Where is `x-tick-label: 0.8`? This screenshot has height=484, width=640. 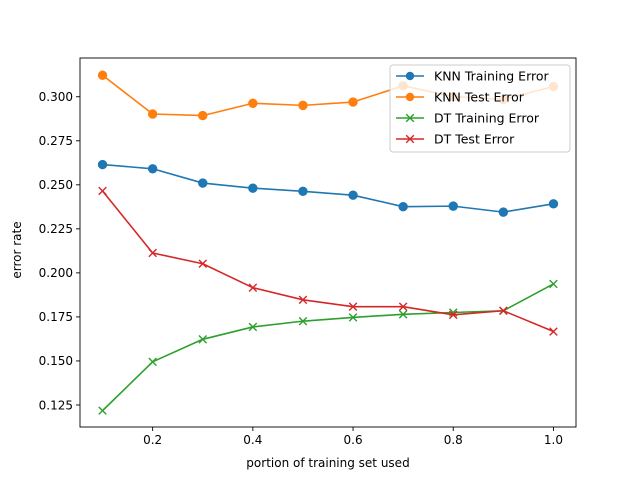
x-tick-label: 0.8 is located at coordinates (453, 440).